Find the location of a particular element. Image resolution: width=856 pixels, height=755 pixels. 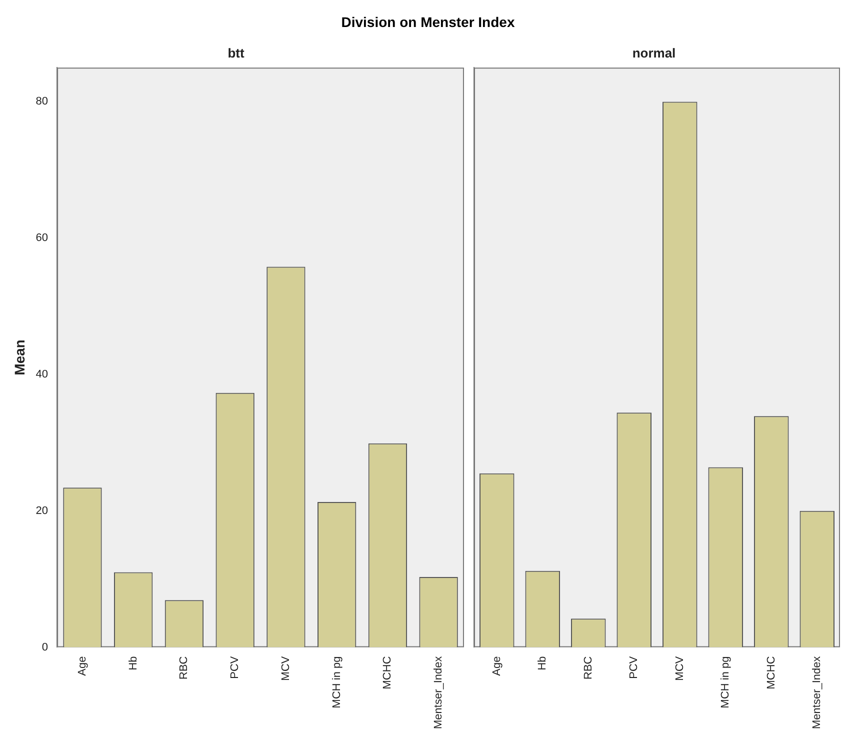

y-tick-label: 20 is located at coordinates (42, 510).